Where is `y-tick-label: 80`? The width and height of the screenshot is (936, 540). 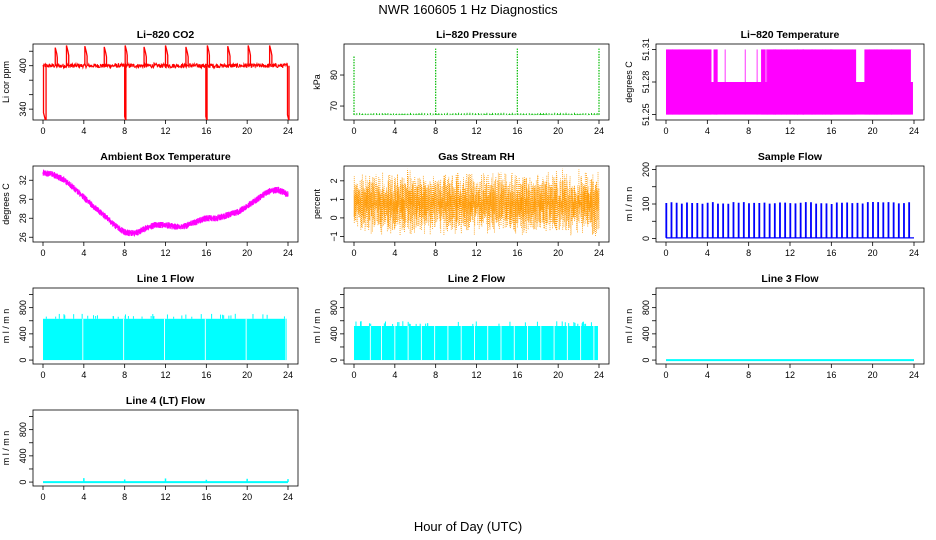
y-tick-label: 80 is located at coordinates (334, 75).